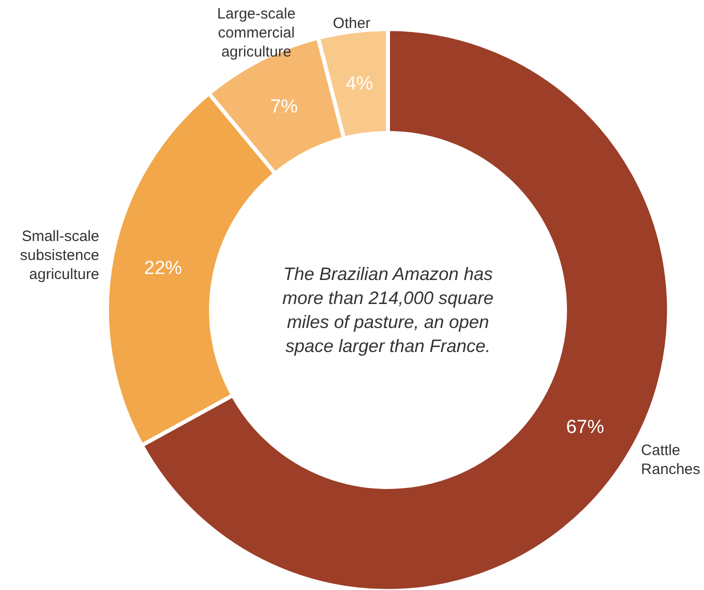  What do you see at coordinates (60, 255) in the screenshot?
I see `slice-label: Small-scale subsistence agriculture` at bounding box center [60, 255].